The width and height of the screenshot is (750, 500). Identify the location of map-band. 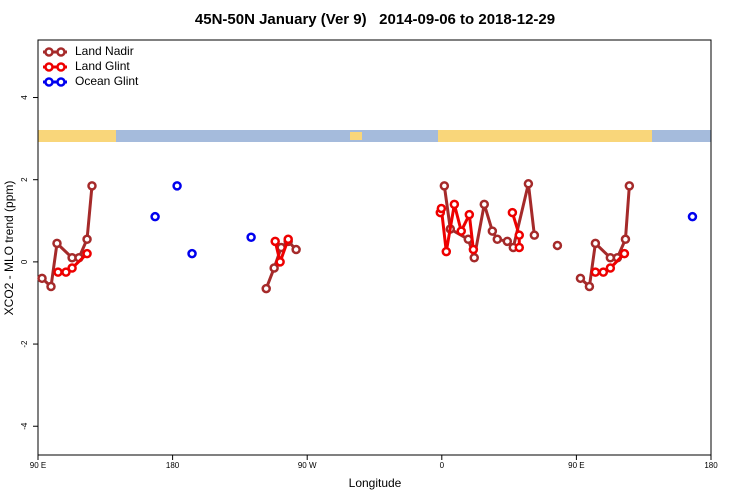
(374, 136).